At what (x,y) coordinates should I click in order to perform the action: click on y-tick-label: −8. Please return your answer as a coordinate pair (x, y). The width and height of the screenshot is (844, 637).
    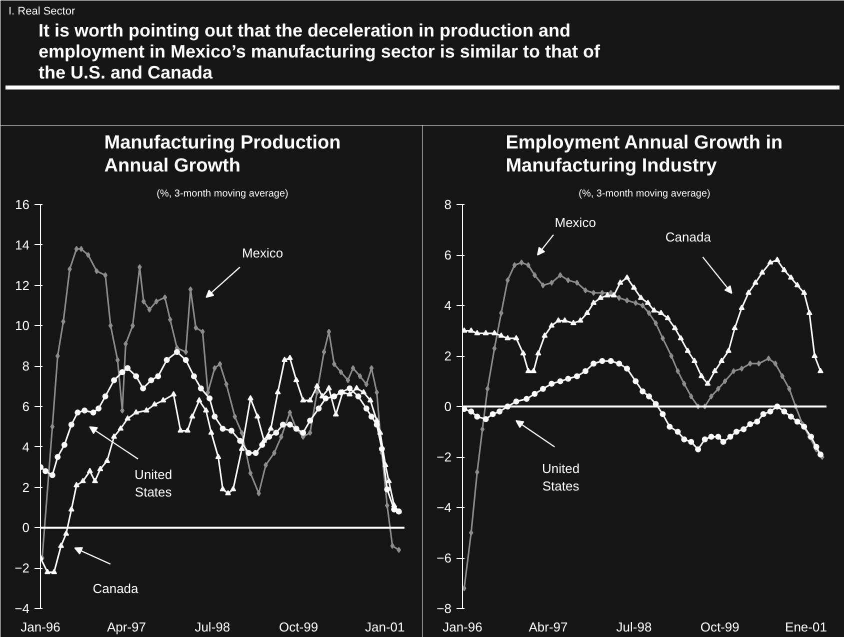
    Looking at the image, I should click on (444, 608).